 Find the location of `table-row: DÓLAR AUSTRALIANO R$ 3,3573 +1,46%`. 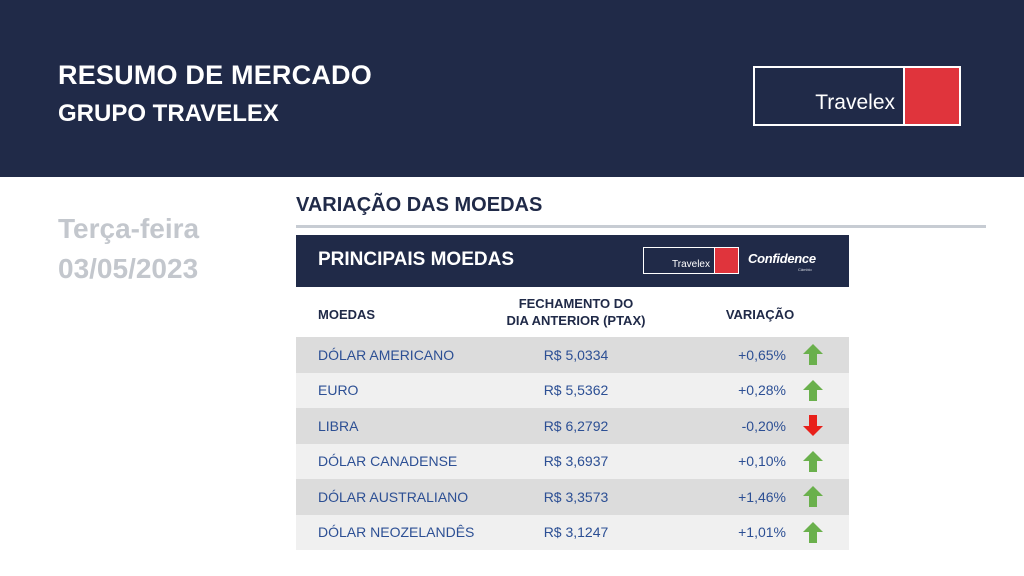

table-row: DÓLAR AUSTRALIANO R$ 3,3573 +1,46% is located at coordinates (572, 497).